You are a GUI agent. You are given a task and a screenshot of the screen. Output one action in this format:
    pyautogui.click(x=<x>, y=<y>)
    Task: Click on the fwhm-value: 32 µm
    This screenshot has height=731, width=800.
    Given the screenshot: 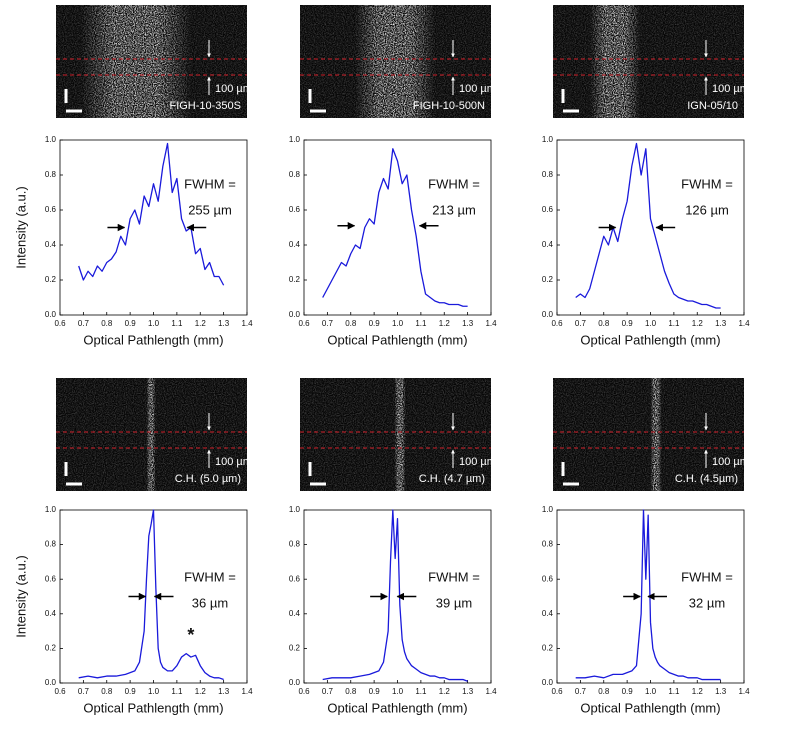 What is the action you would take?
    pyautogui.click(x=707, y=602)
    